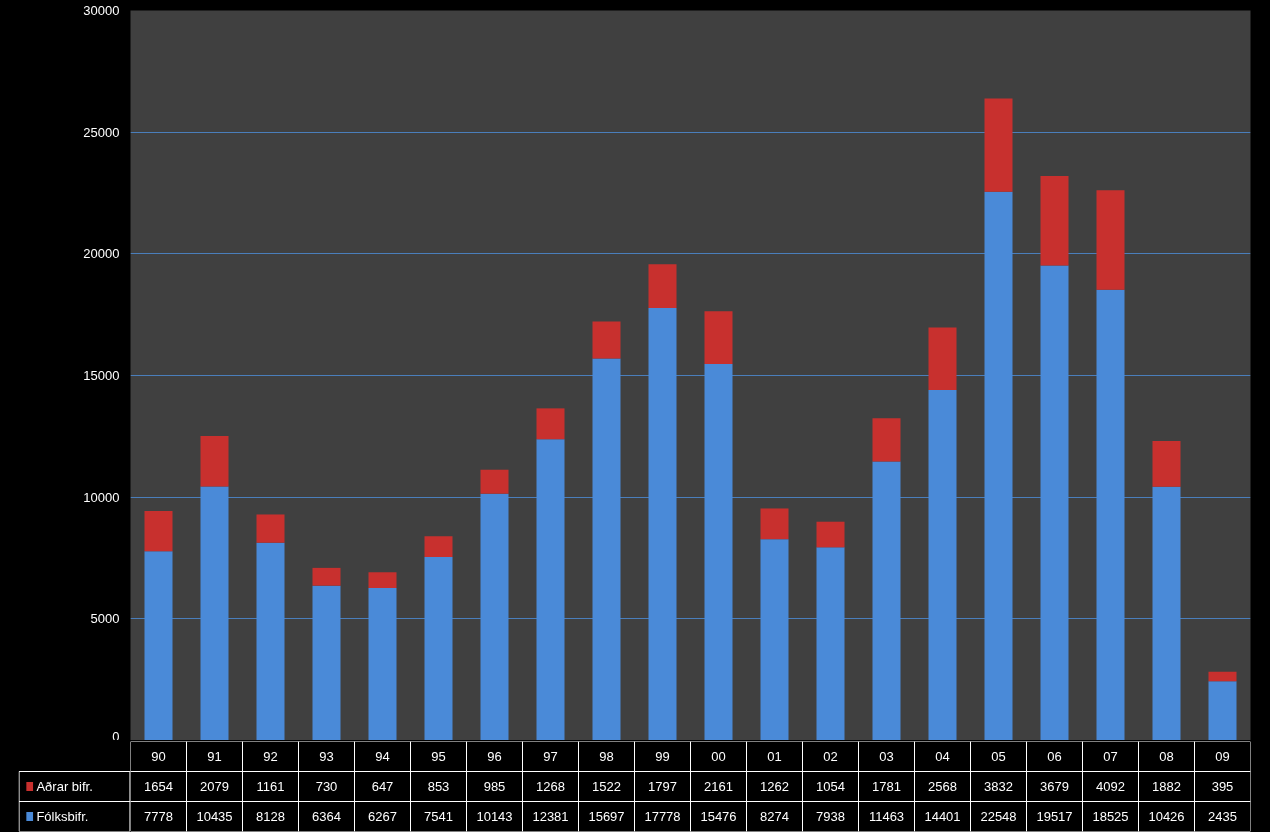 Image resolution: width=1280 pixels, height=833 pixels. I want to click on data-label: 19517, so click(1054, 816).